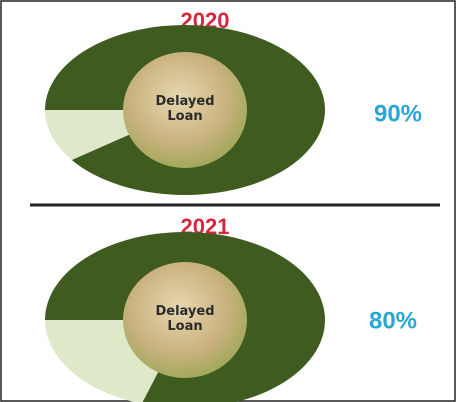 Image resolution: width=456 pixels, height=402 pixels. What do you see at coordinates (393, 320) in the screenshot?
I see `value-label: 80%` at bounding box center [393, 320].